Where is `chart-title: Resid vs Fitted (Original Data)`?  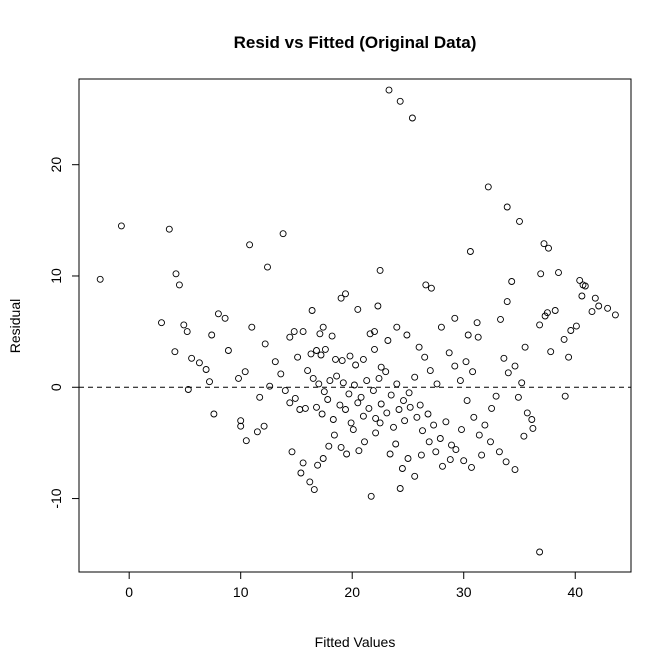
chart-title: Resid vs Fitted (Original Data) is located at coordinates (355, 42).